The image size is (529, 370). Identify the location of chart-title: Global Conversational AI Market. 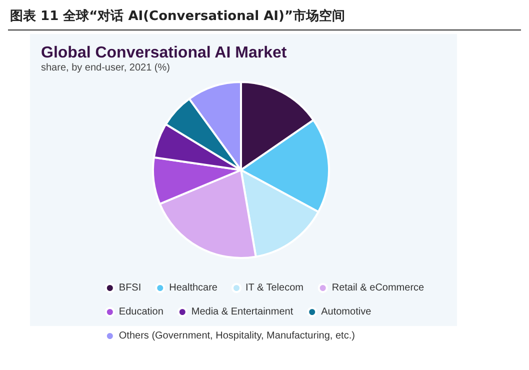
(164, 53).